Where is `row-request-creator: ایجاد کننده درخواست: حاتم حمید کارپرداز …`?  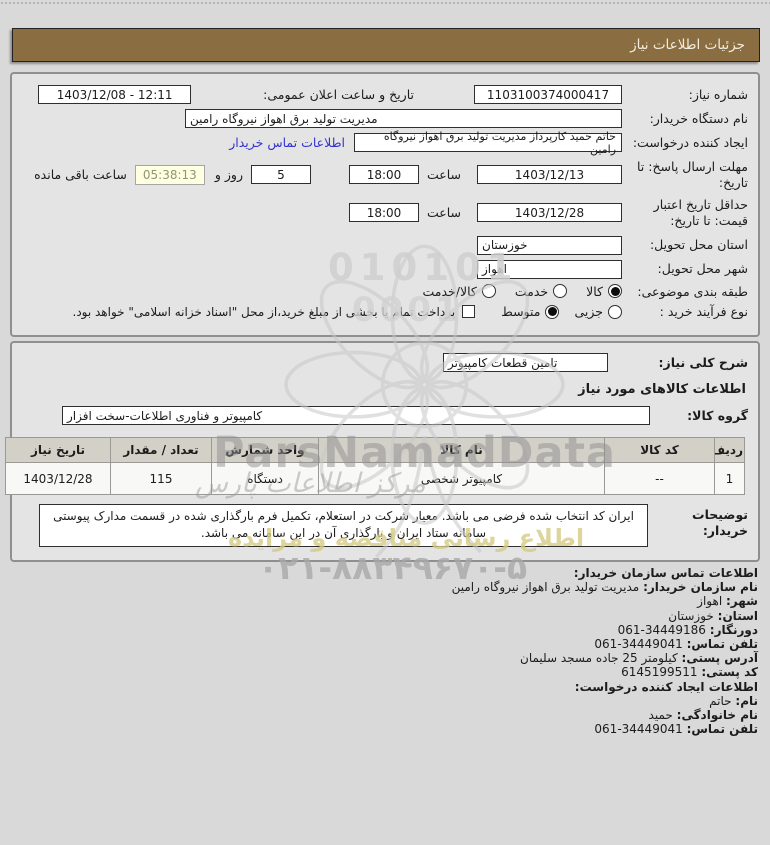
row-request-creator: ایجاد کننده درخواست: حاتم حمید کارپرداز … is located at coordinates (385, 143).